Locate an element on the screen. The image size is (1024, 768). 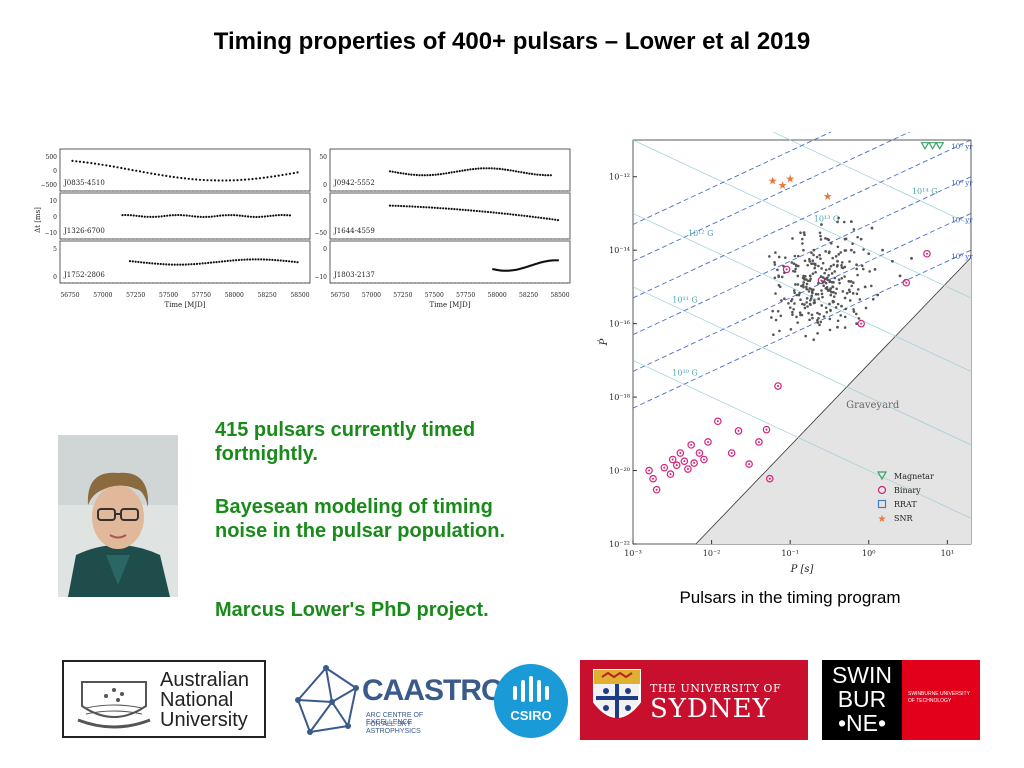
bfield-label: 10¹⁰ G is located at coordinates (685, 373).